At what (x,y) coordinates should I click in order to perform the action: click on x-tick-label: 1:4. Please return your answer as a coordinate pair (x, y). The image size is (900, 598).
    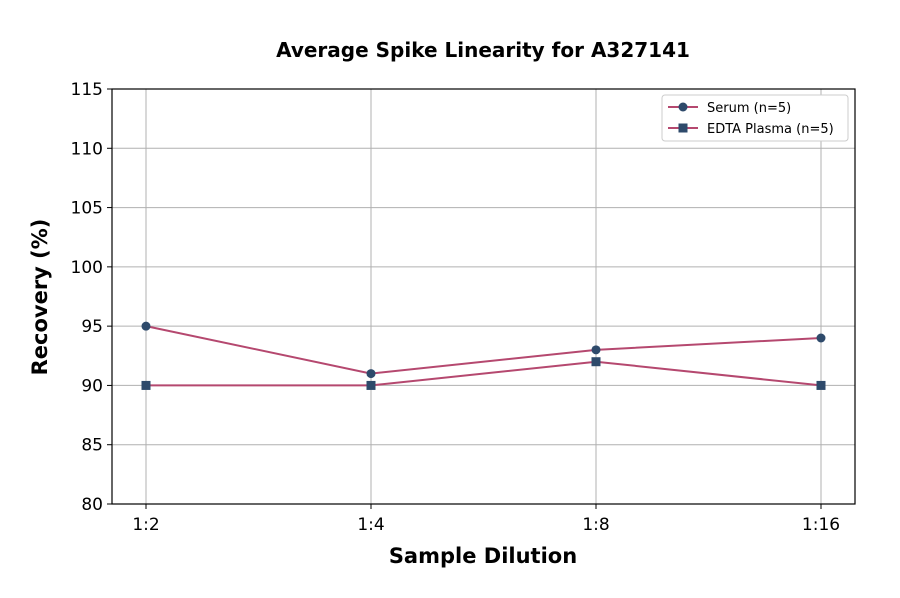
    Looking at the image, I should click on (370, 525).